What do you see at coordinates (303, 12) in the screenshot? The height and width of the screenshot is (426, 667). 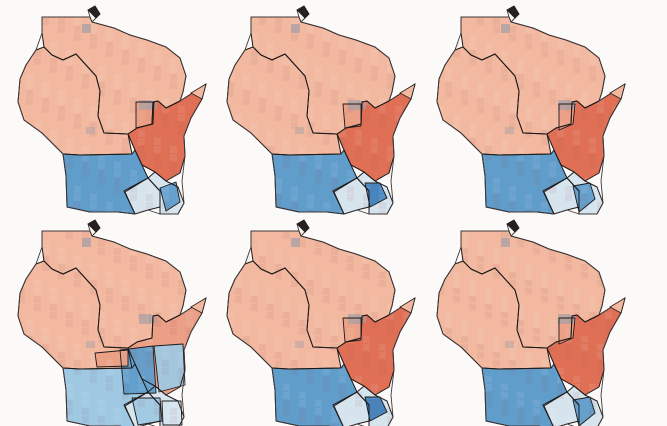 I see `island-cluster` at bounding box center [303, 12].